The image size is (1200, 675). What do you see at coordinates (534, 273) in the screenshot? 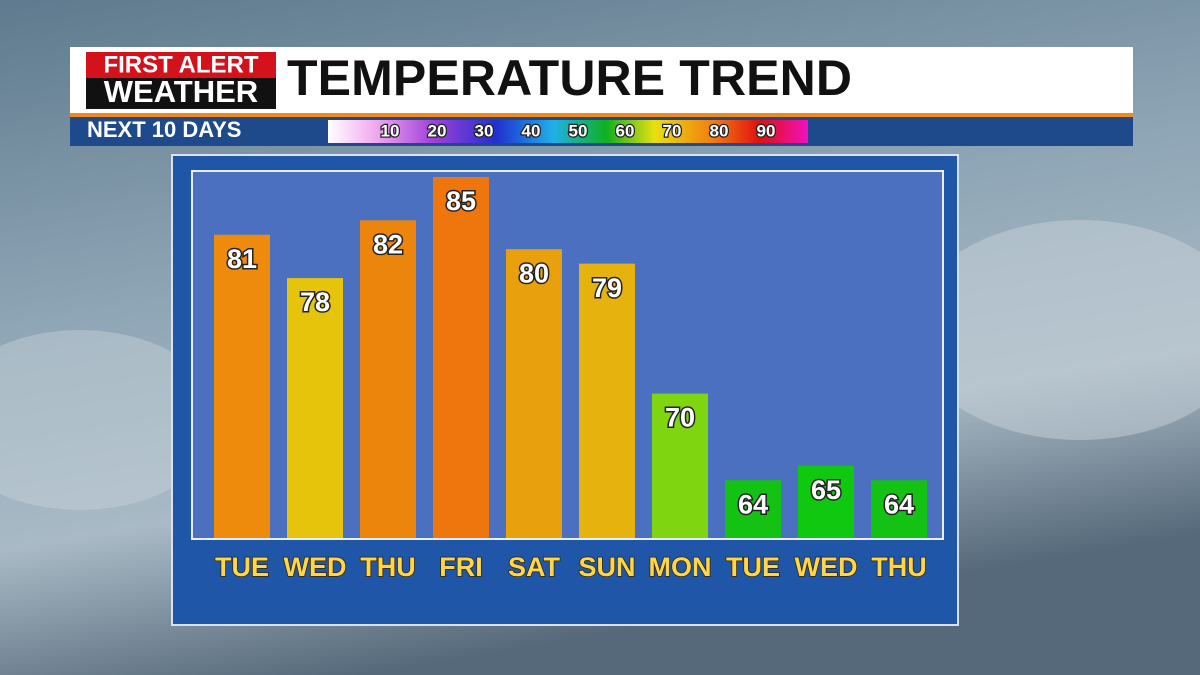
I see `value-label: 80` at bounding box center [534, 273].